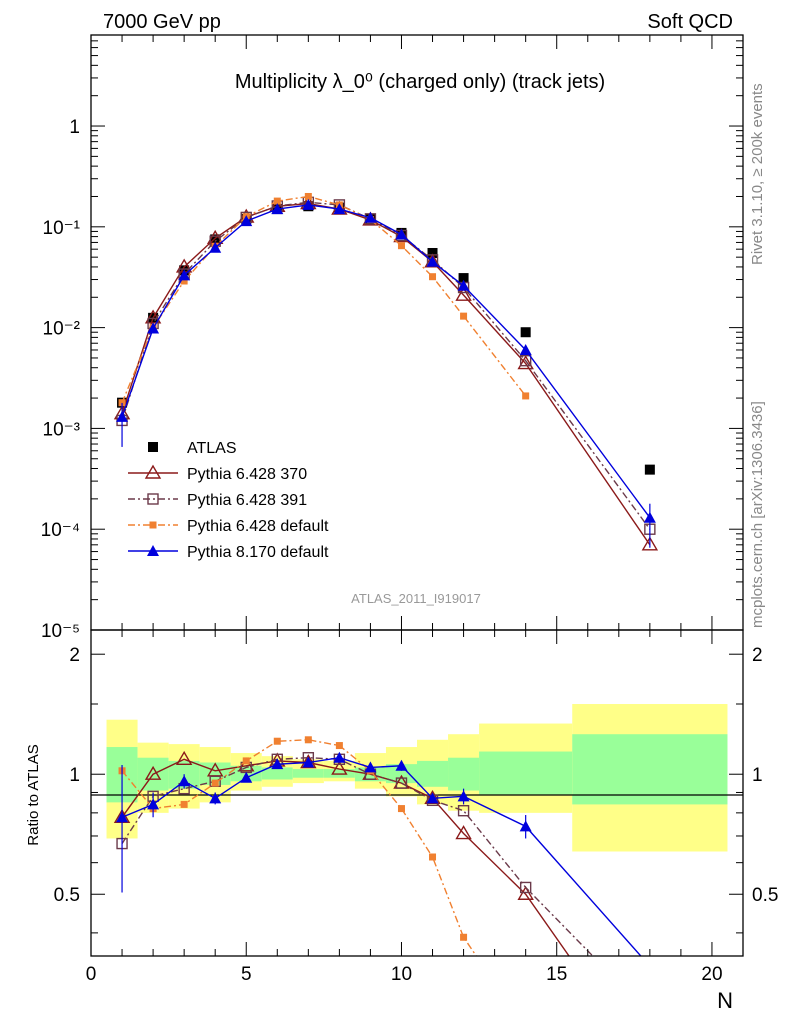 The width and height of the screenshot is (786, 1024). I want to click on ratio-bands, so click(417, 778).